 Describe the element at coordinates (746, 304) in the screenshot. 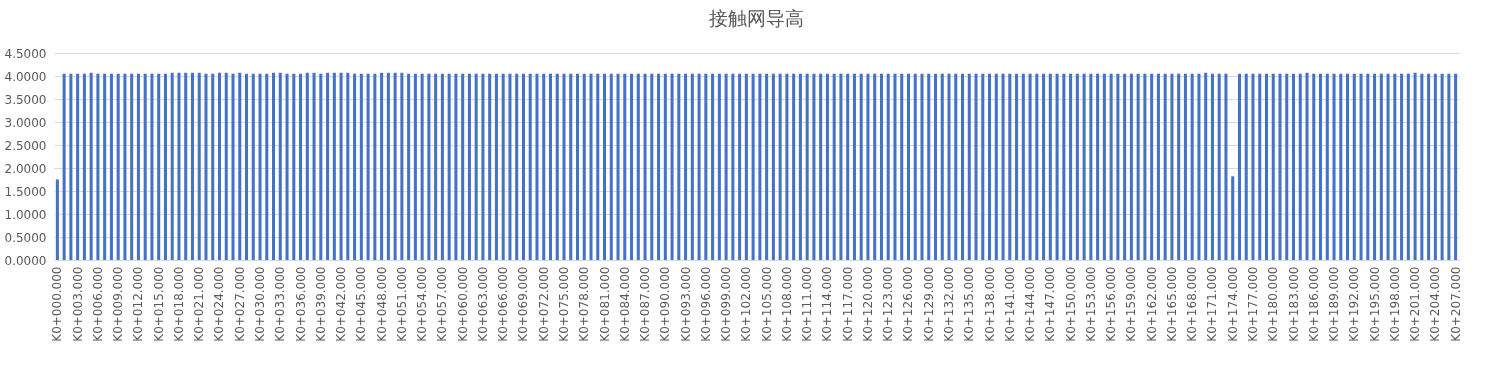

I see `x-tick-label: K0+102.000` at that location.